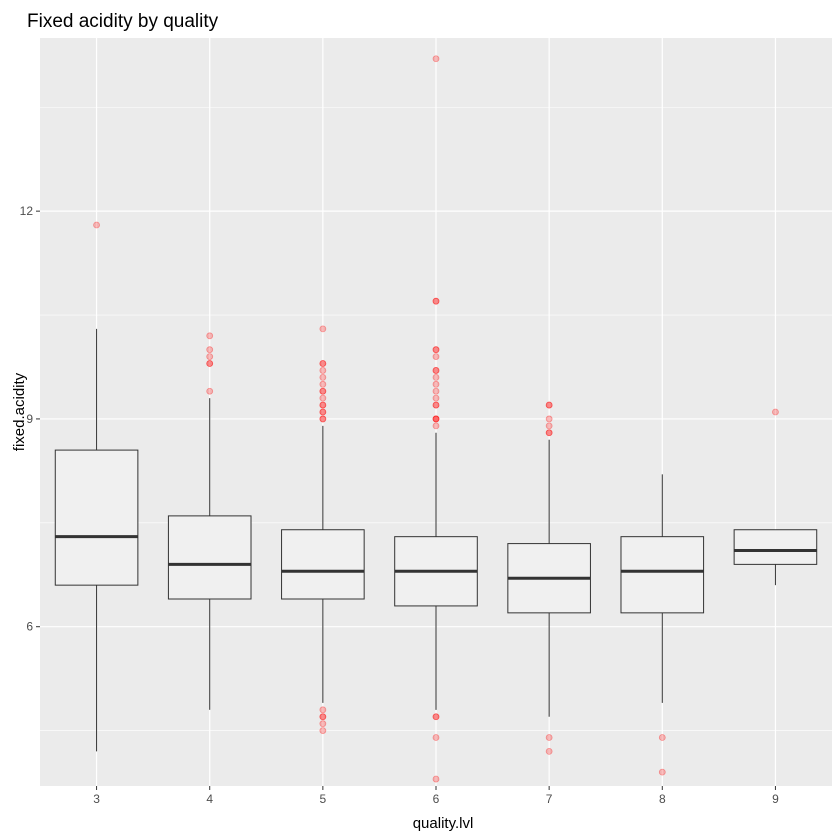 Image resolution: width=840 pixels, height=840 pixels. Describe the element at coordinates (27, 211) in the screenshot. I see `y-tick-label: 12` at that location.